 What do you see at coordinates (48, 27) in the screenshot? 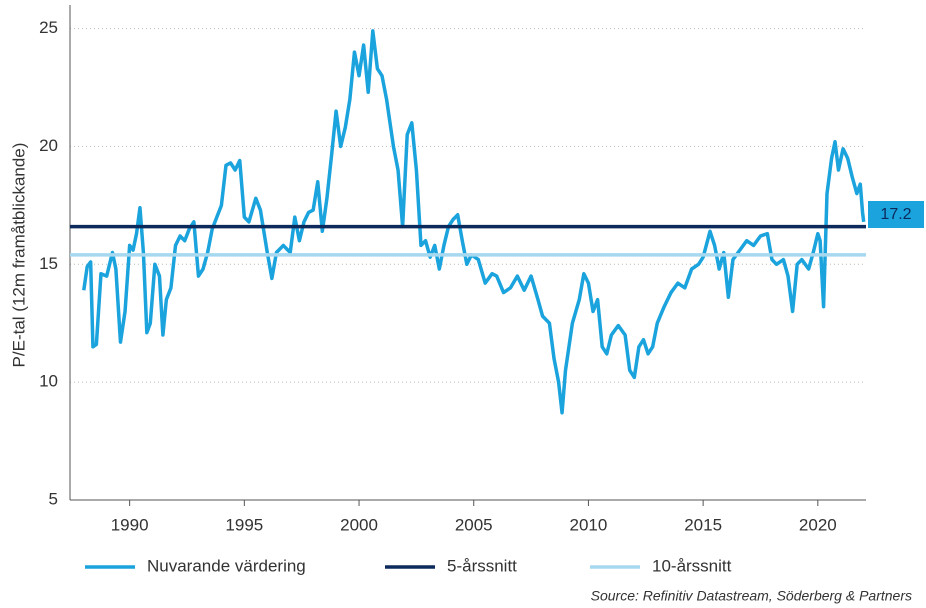
I see `y-tick-label: 25` at bounding box center [48, 27].